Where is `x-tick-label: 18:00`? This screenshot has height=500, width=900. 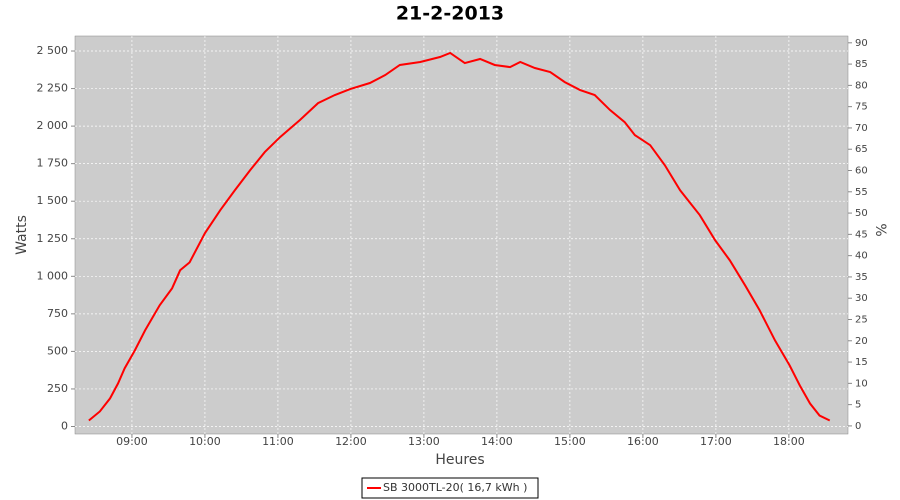 x-tick-label: 18:00 is located at coordinates (789, 441).